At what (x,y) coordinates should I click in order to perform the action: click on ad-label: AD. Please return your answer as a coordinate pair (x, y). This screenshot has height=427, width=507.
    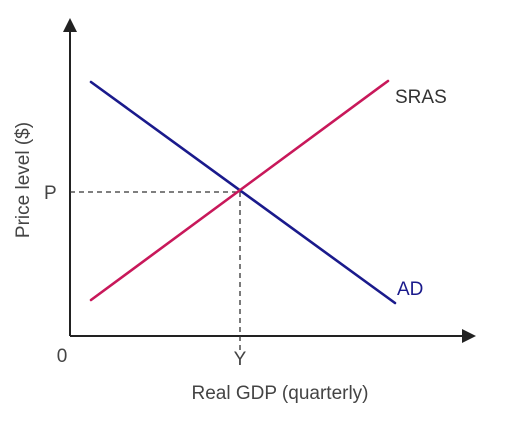
    Looking at the image, I should click on (410, 289).